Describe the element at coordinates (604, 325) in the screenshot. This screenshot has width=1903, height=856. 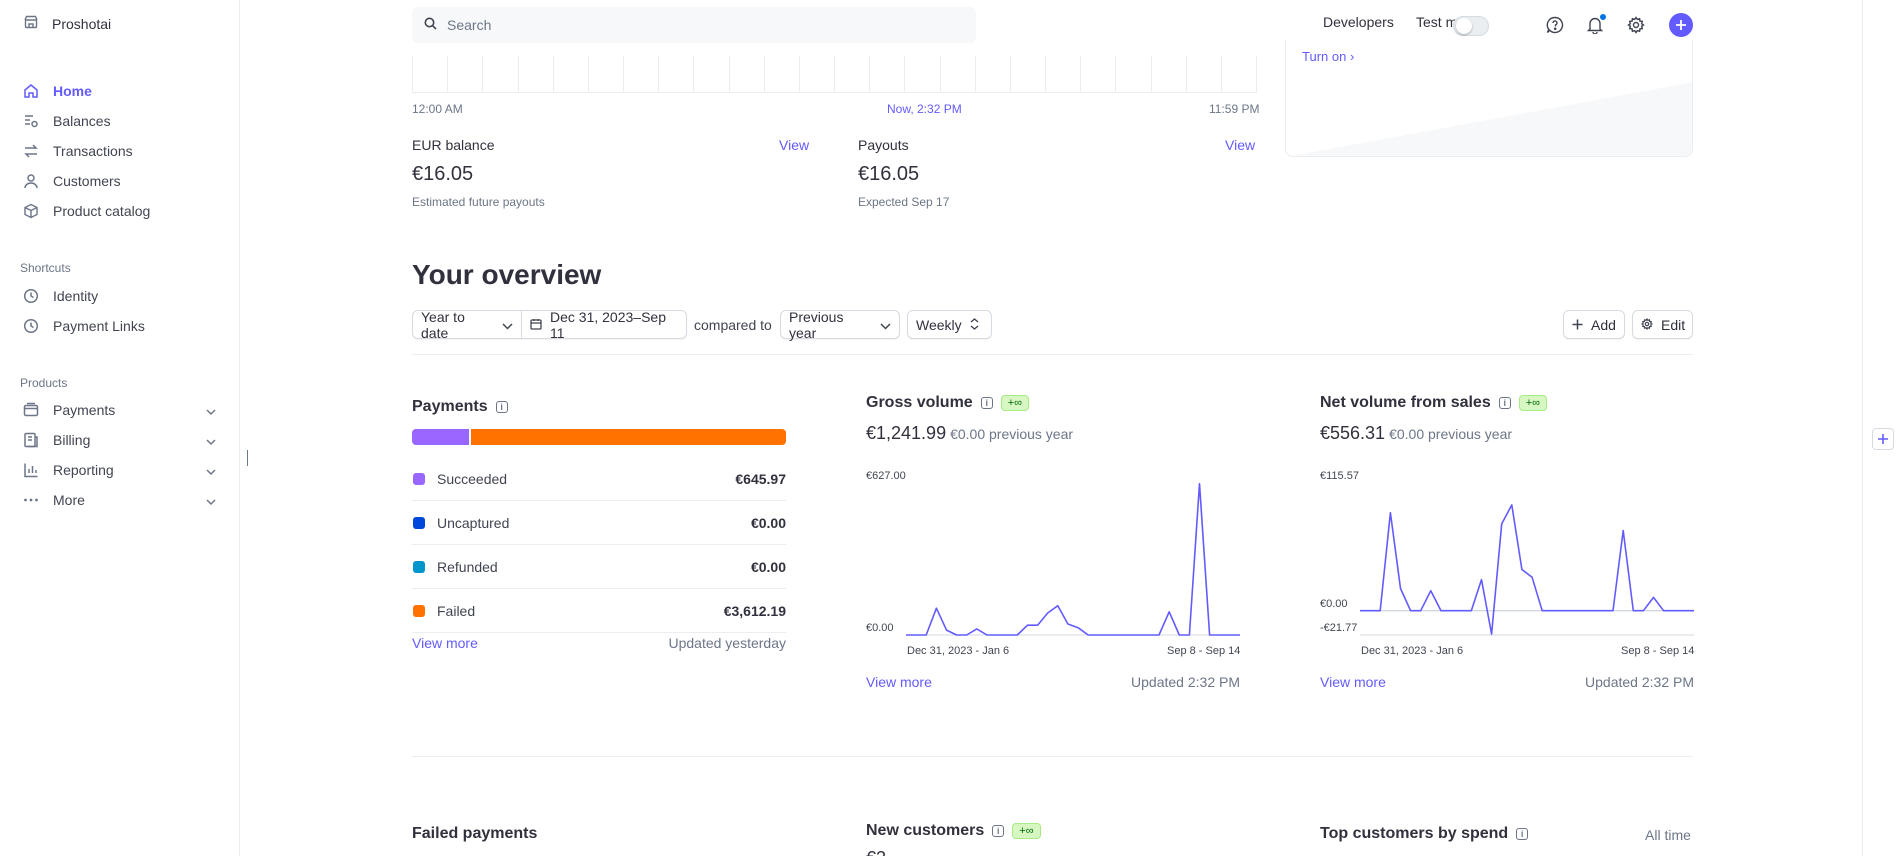
I see `date-range-picker: Dec 31, 2023–Sep 11` at that location.